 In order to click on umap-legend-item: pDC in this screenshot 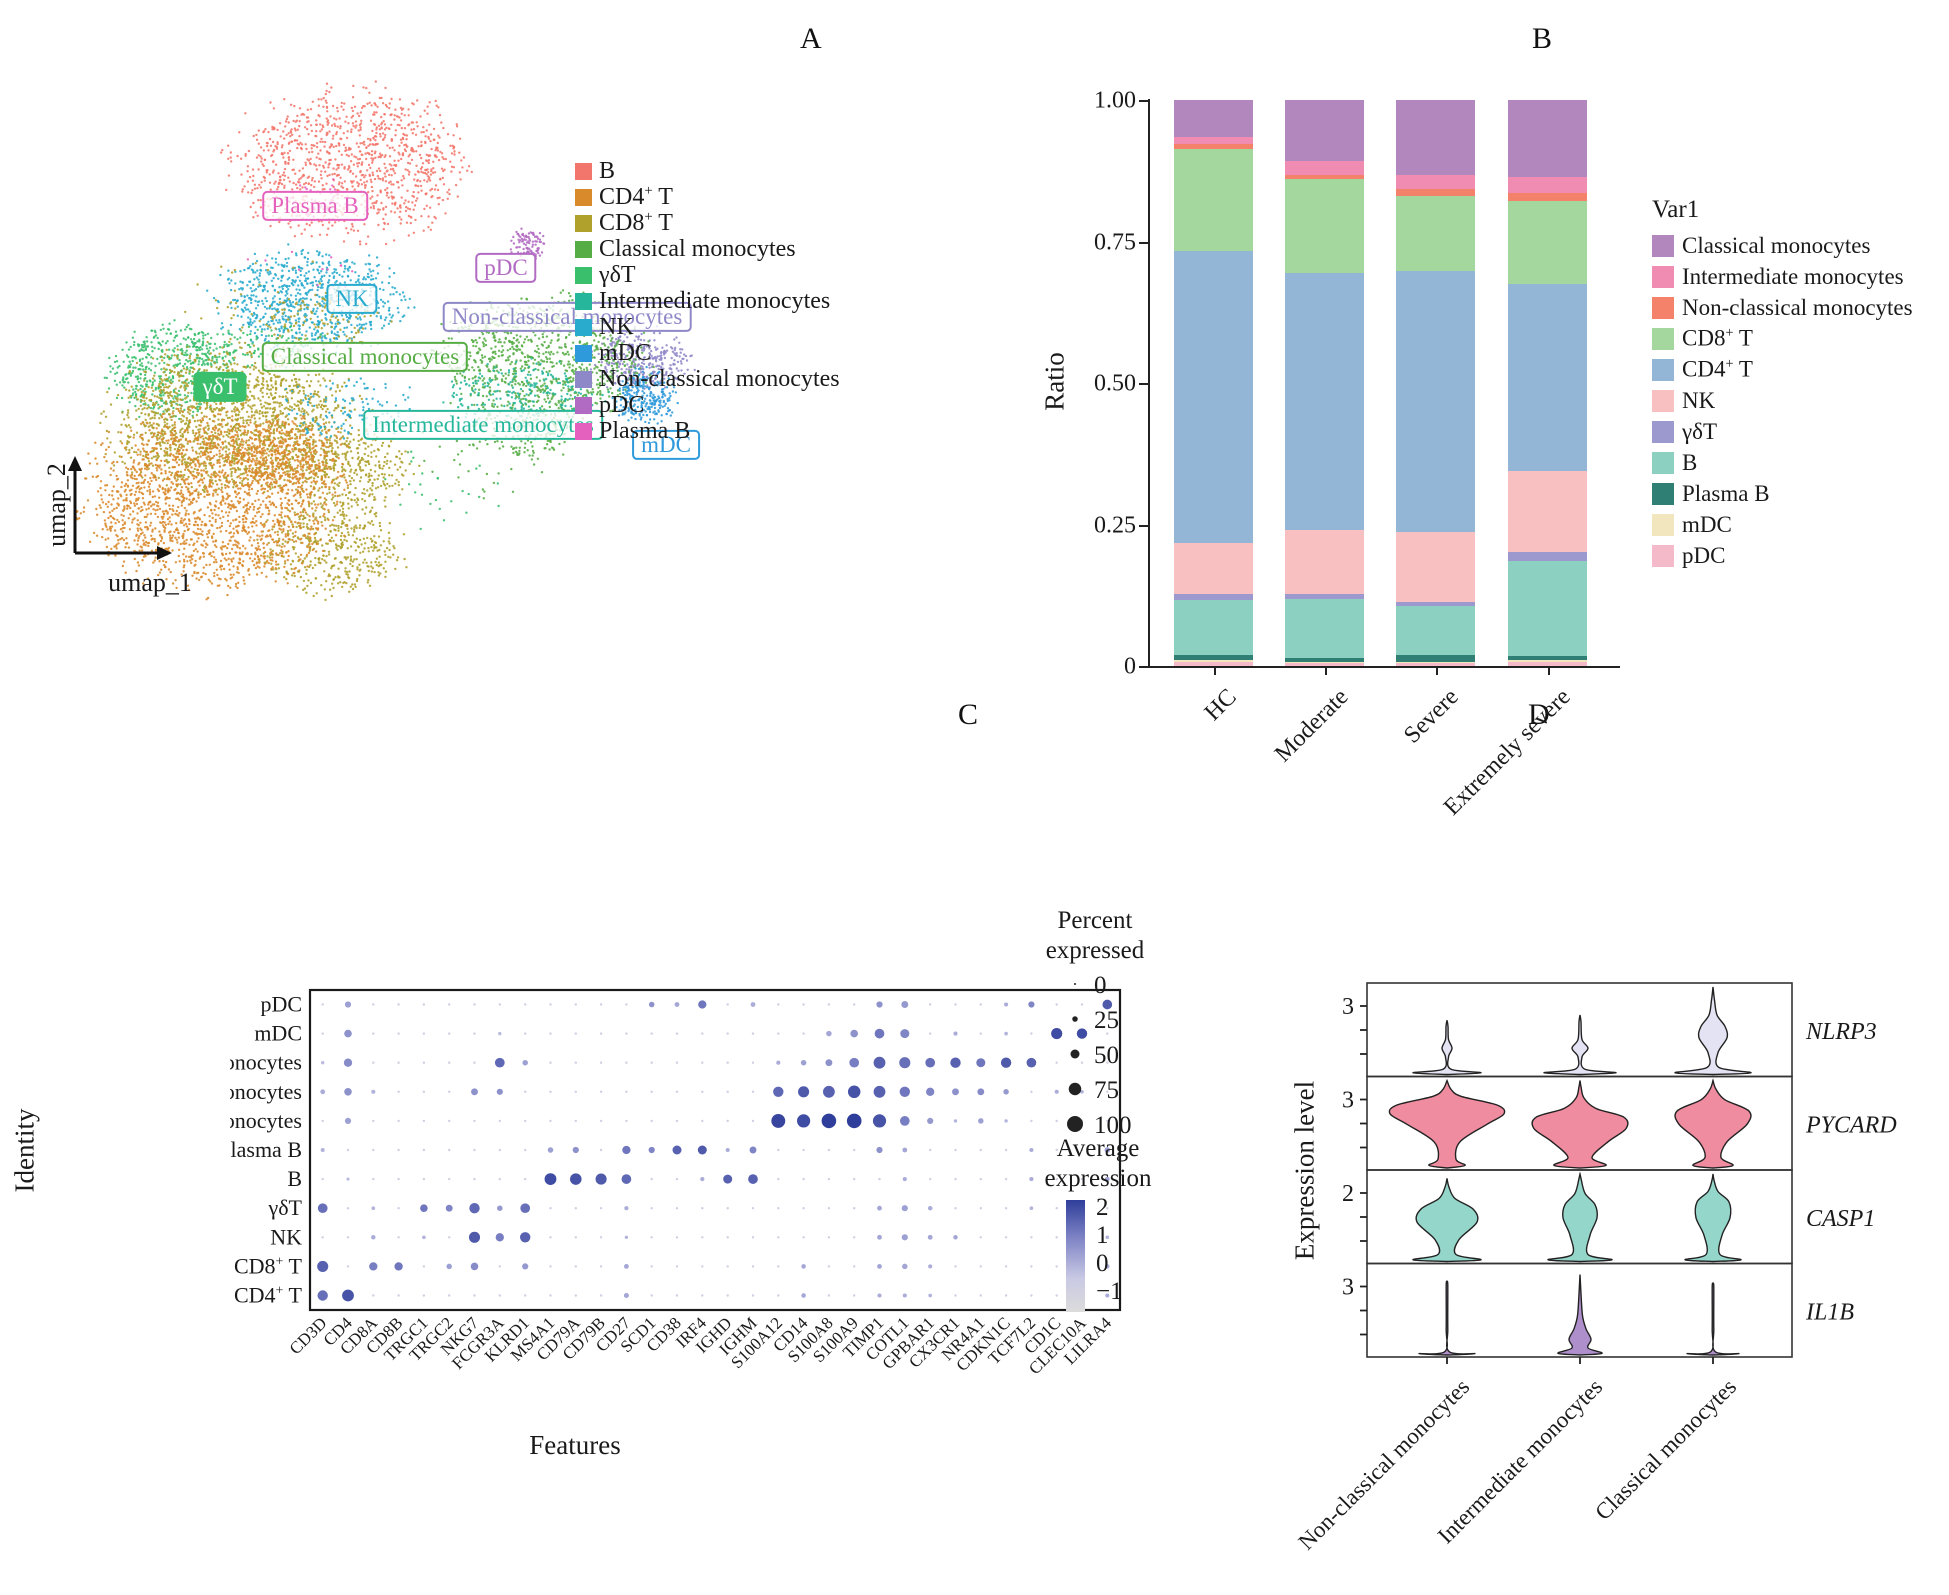, I will do `click(707, 405)`.